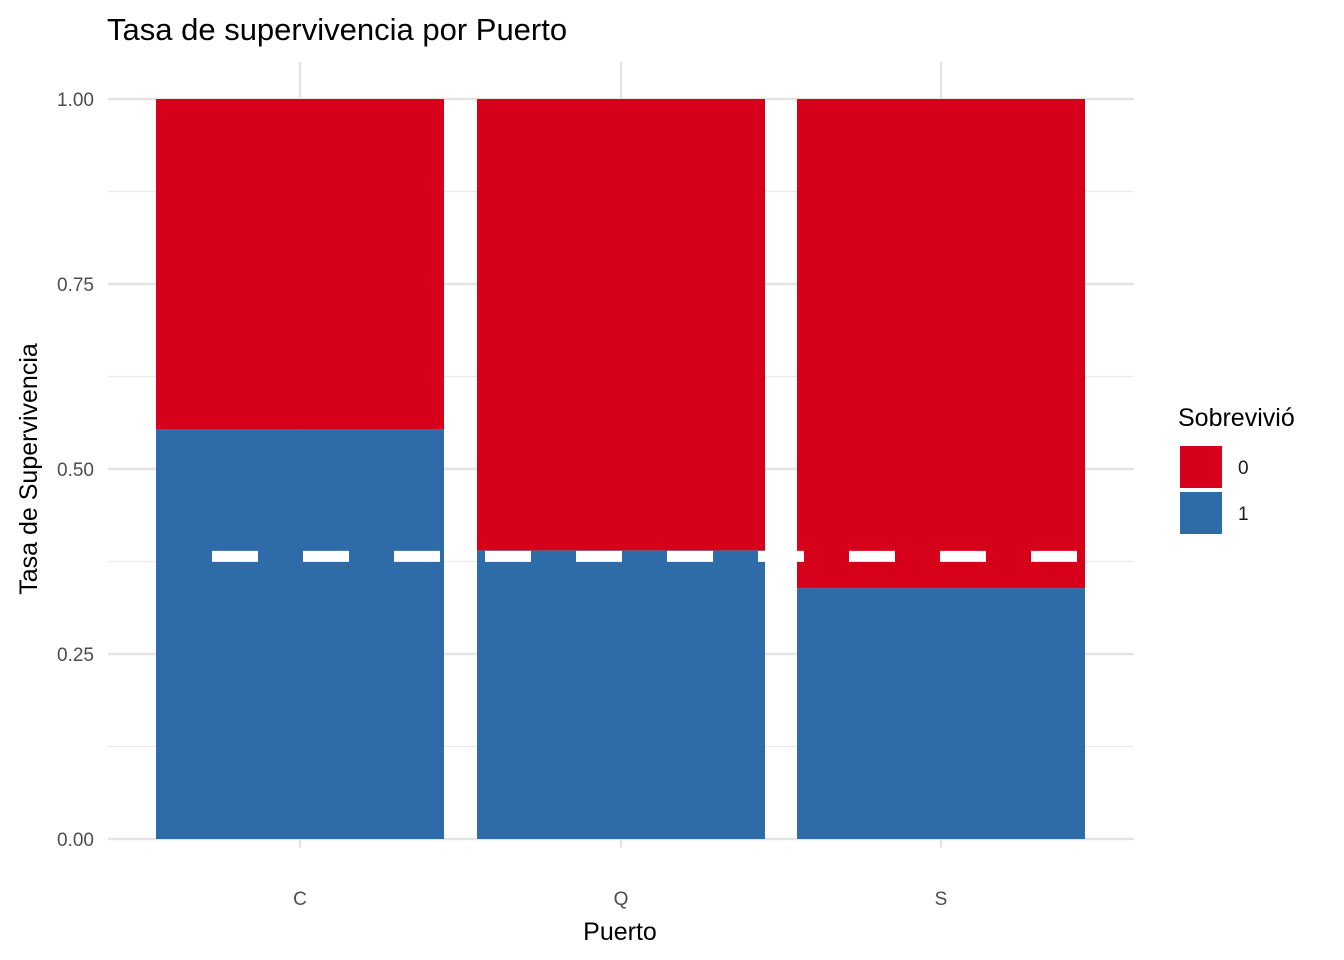 This screenshot has width=1344, height=960. What do you see at coordinates (1243, 468) in the screenshot?
I see `legend-label-0: 0` at bounding box center [1243, 468].